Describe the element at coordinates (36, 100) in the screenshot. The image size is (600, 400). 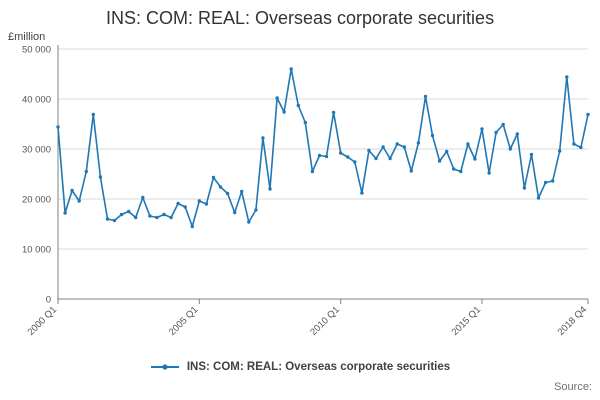
I see `y-tick-label: 40 000` at that location.